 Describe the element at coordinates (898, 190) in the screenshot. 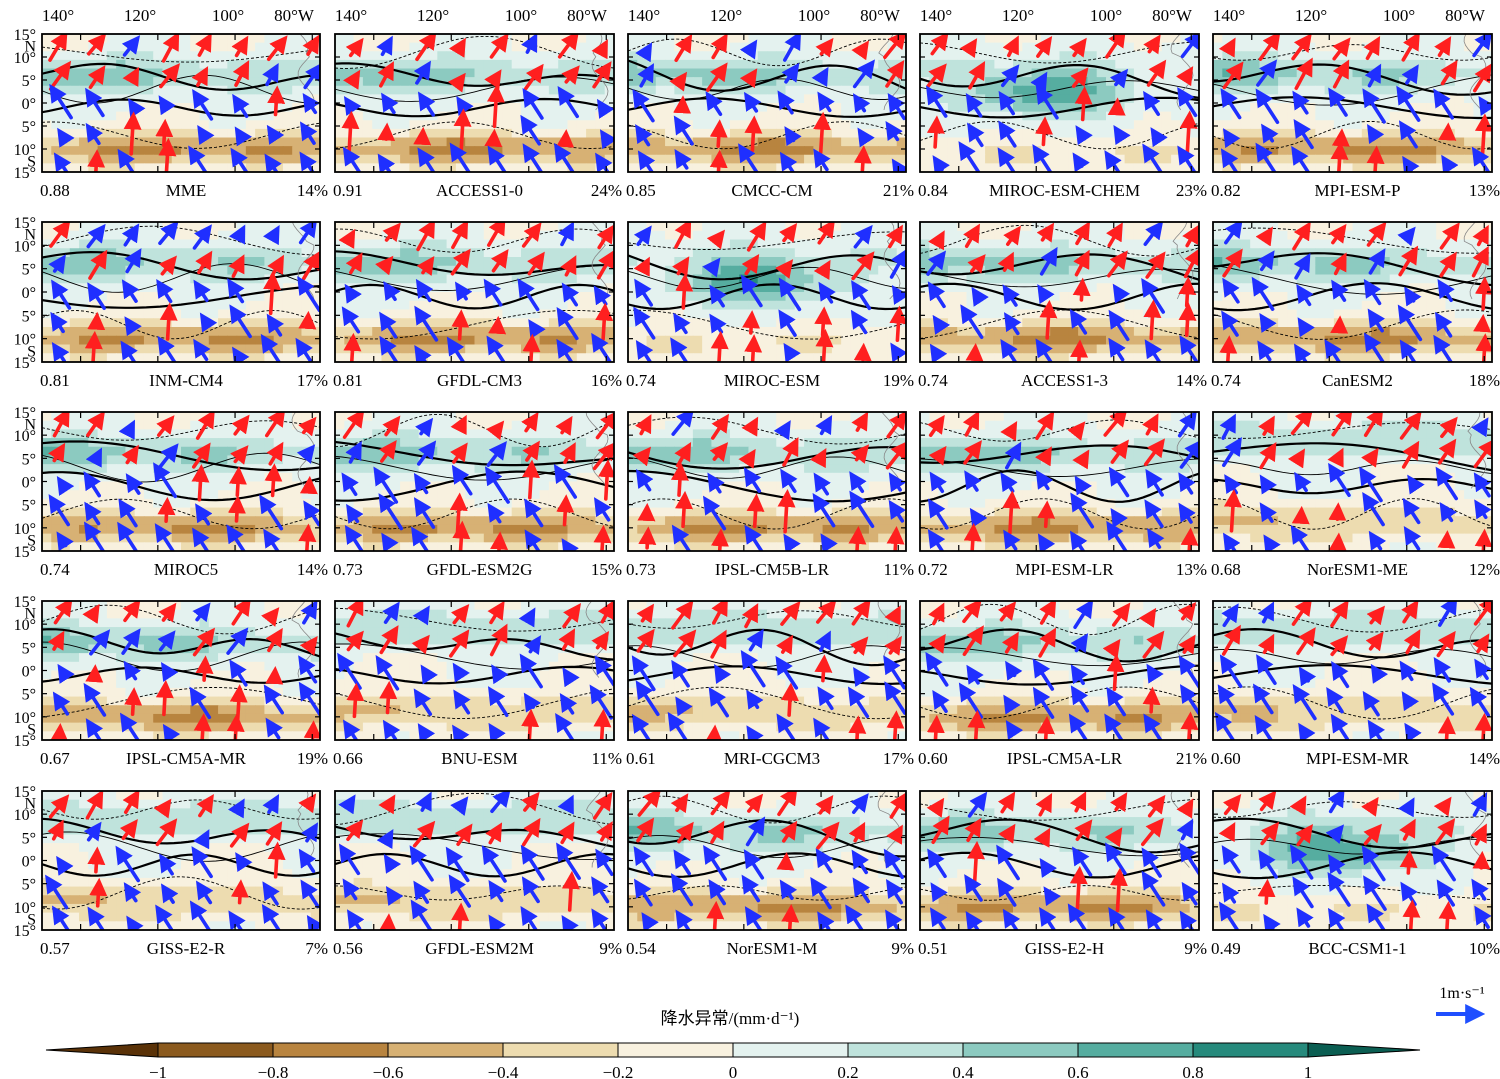

I see `variance-percent: 21%` at that location.